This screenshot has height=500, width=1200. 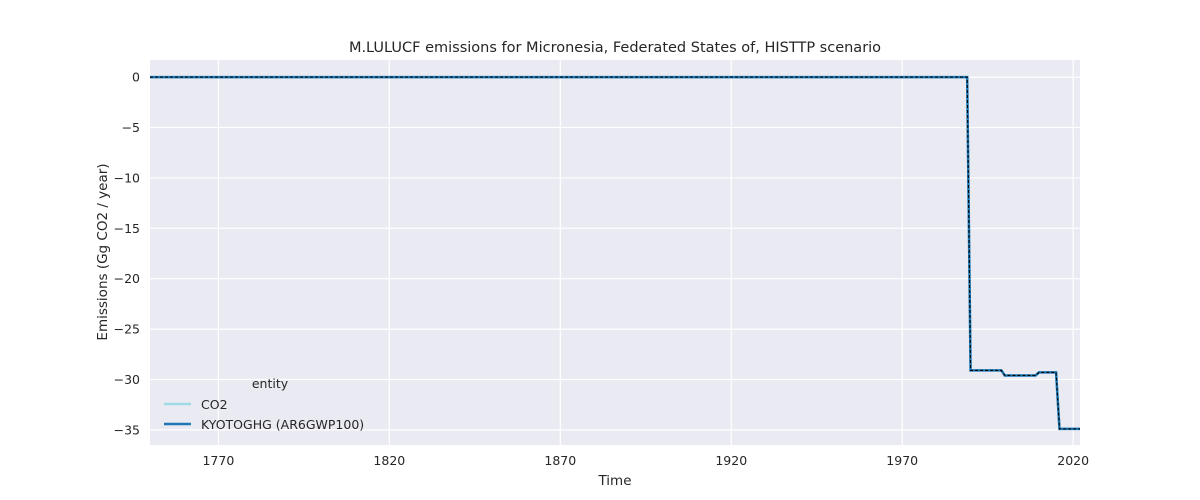 What do you see at coordinates (645, 460) in the screenshot?
I see `x-axis-ticks: 1770 1820 1870 1920 1970 2020` at bounding box center [645, 460].